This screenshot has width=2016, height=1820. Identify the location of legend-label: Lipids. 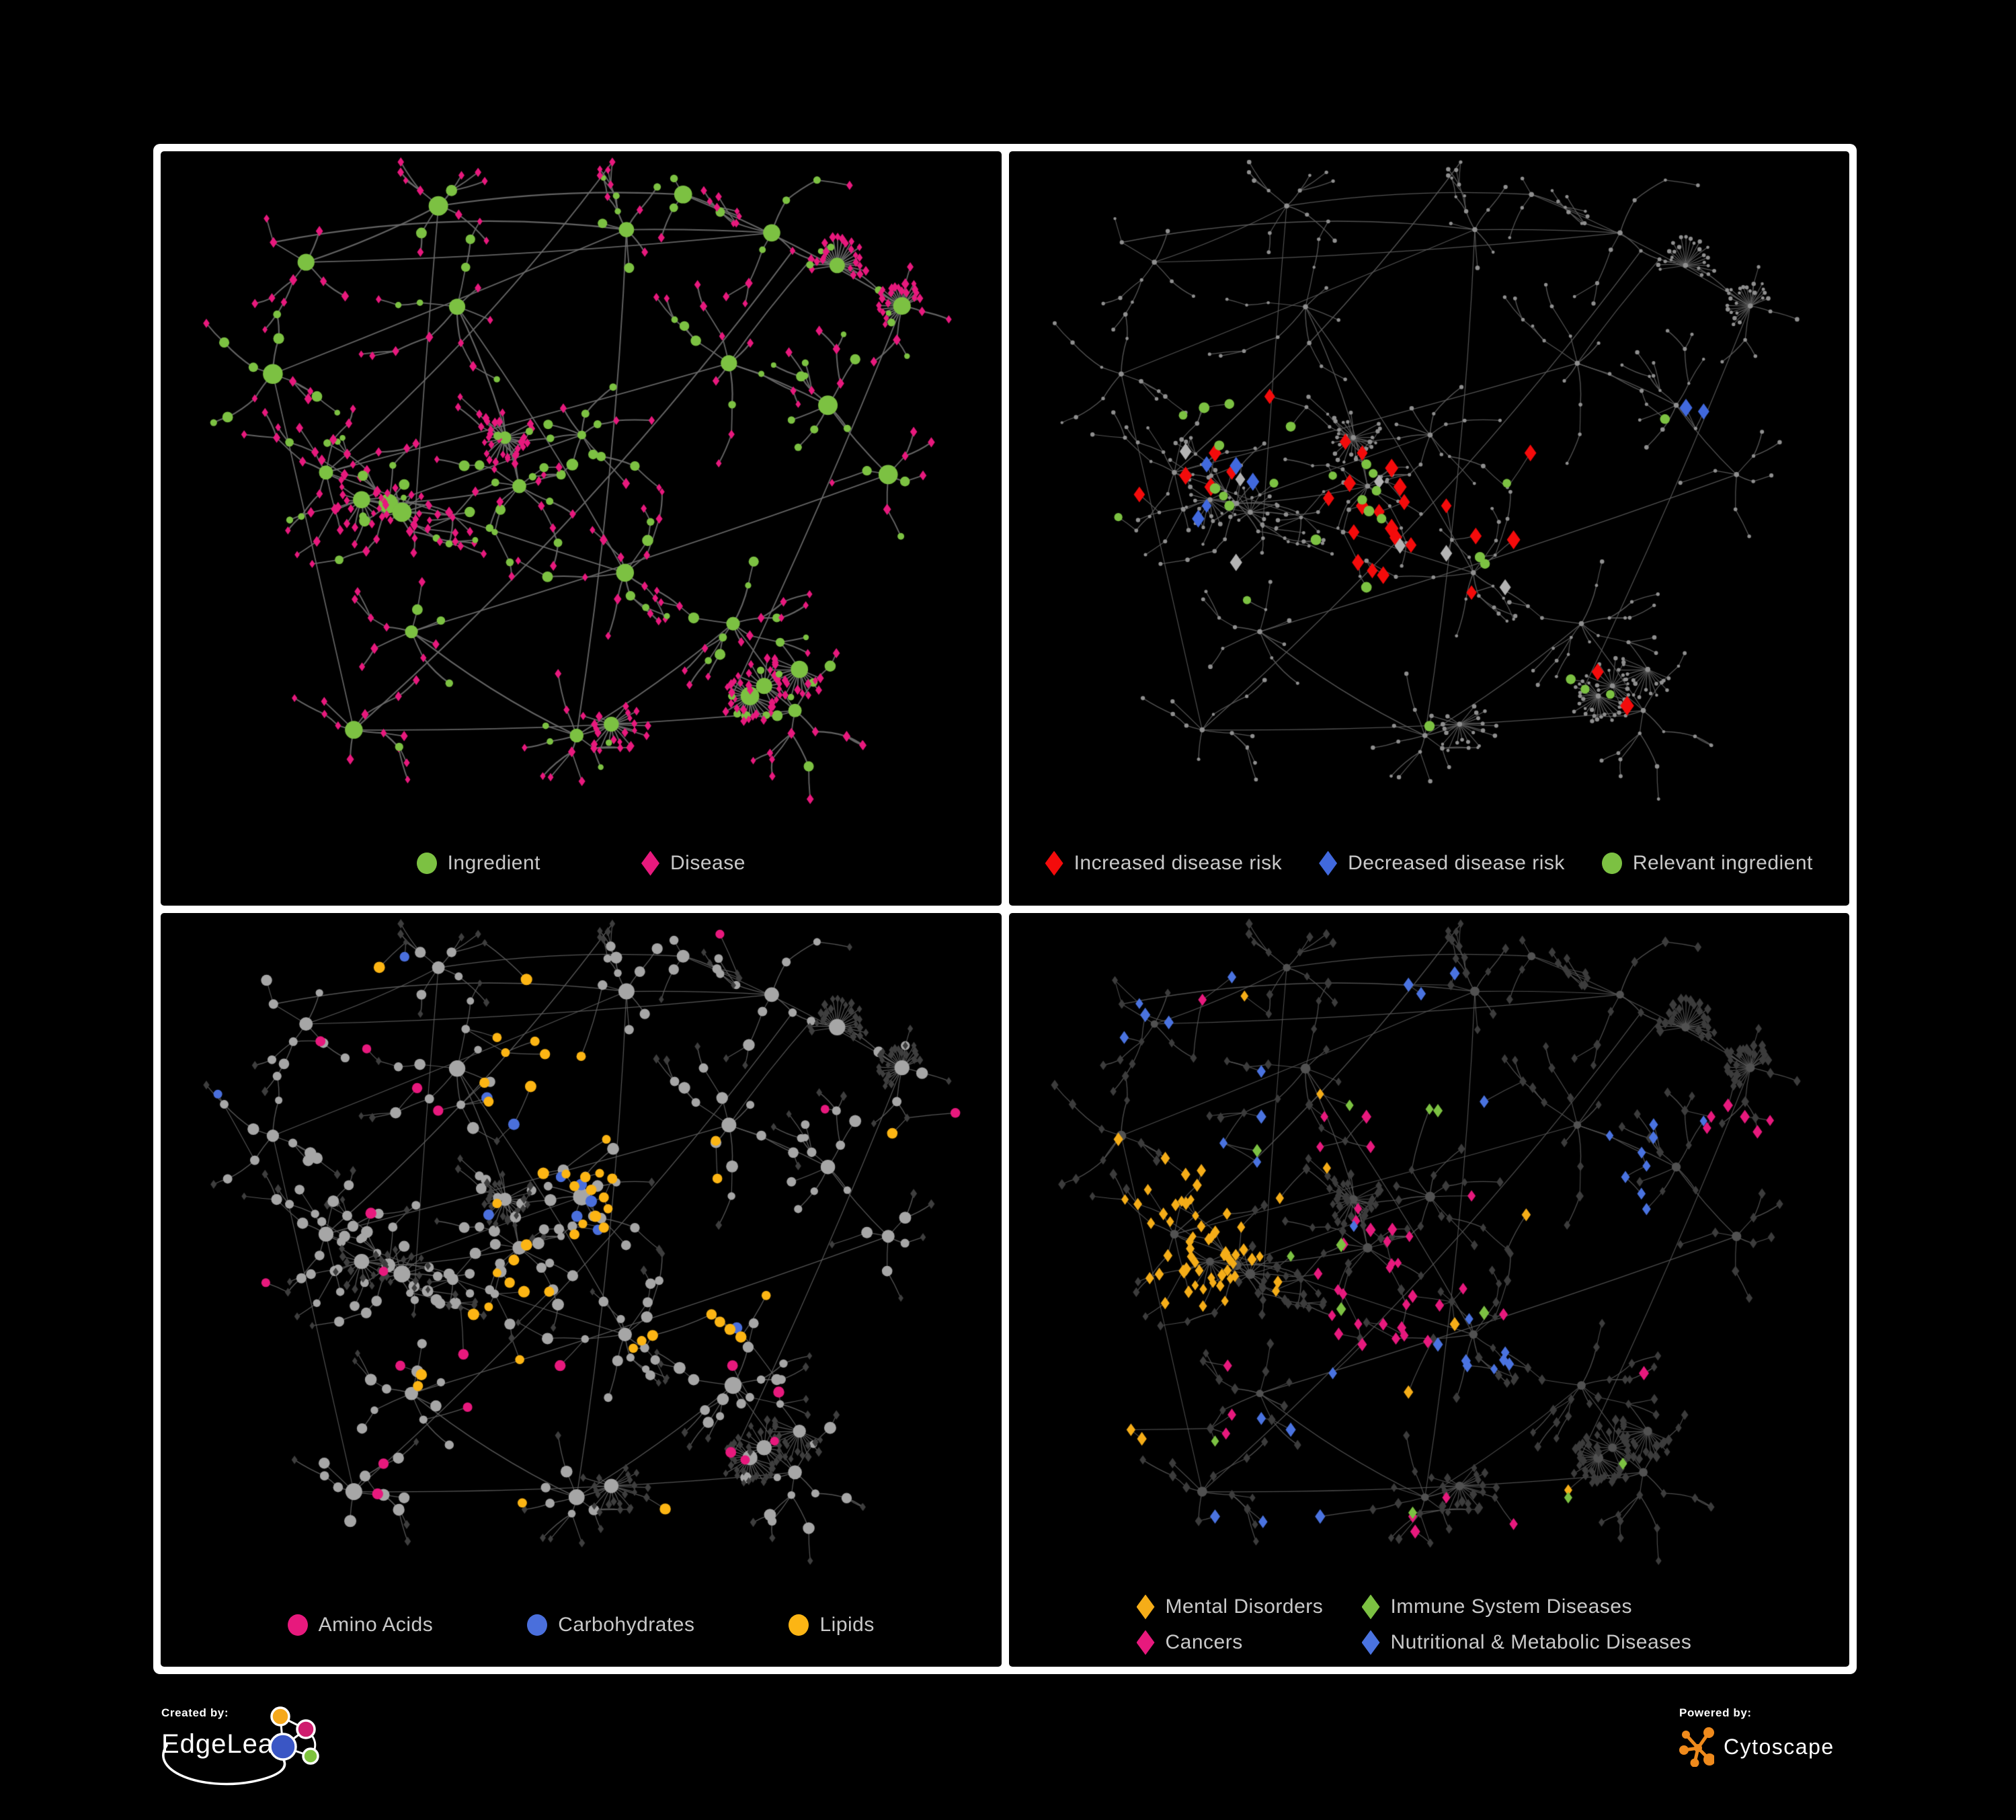
(847, 1624).